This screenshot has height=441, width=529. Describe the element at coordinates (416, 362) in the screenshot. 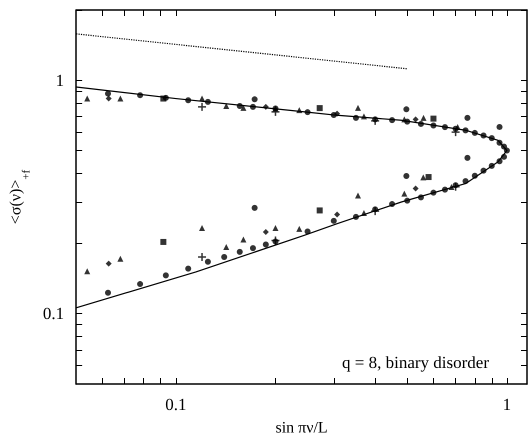

I see `annotation: q = 8, binary disorder` at that location.